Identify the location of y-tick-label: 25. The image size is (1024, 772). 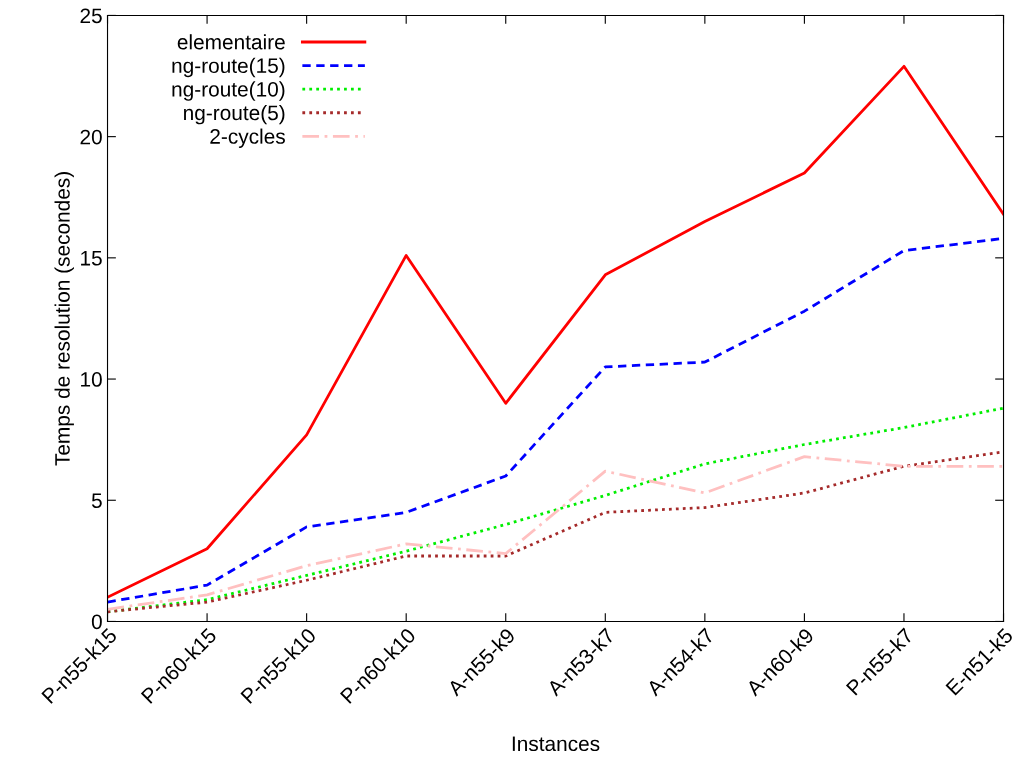
(91, 16).